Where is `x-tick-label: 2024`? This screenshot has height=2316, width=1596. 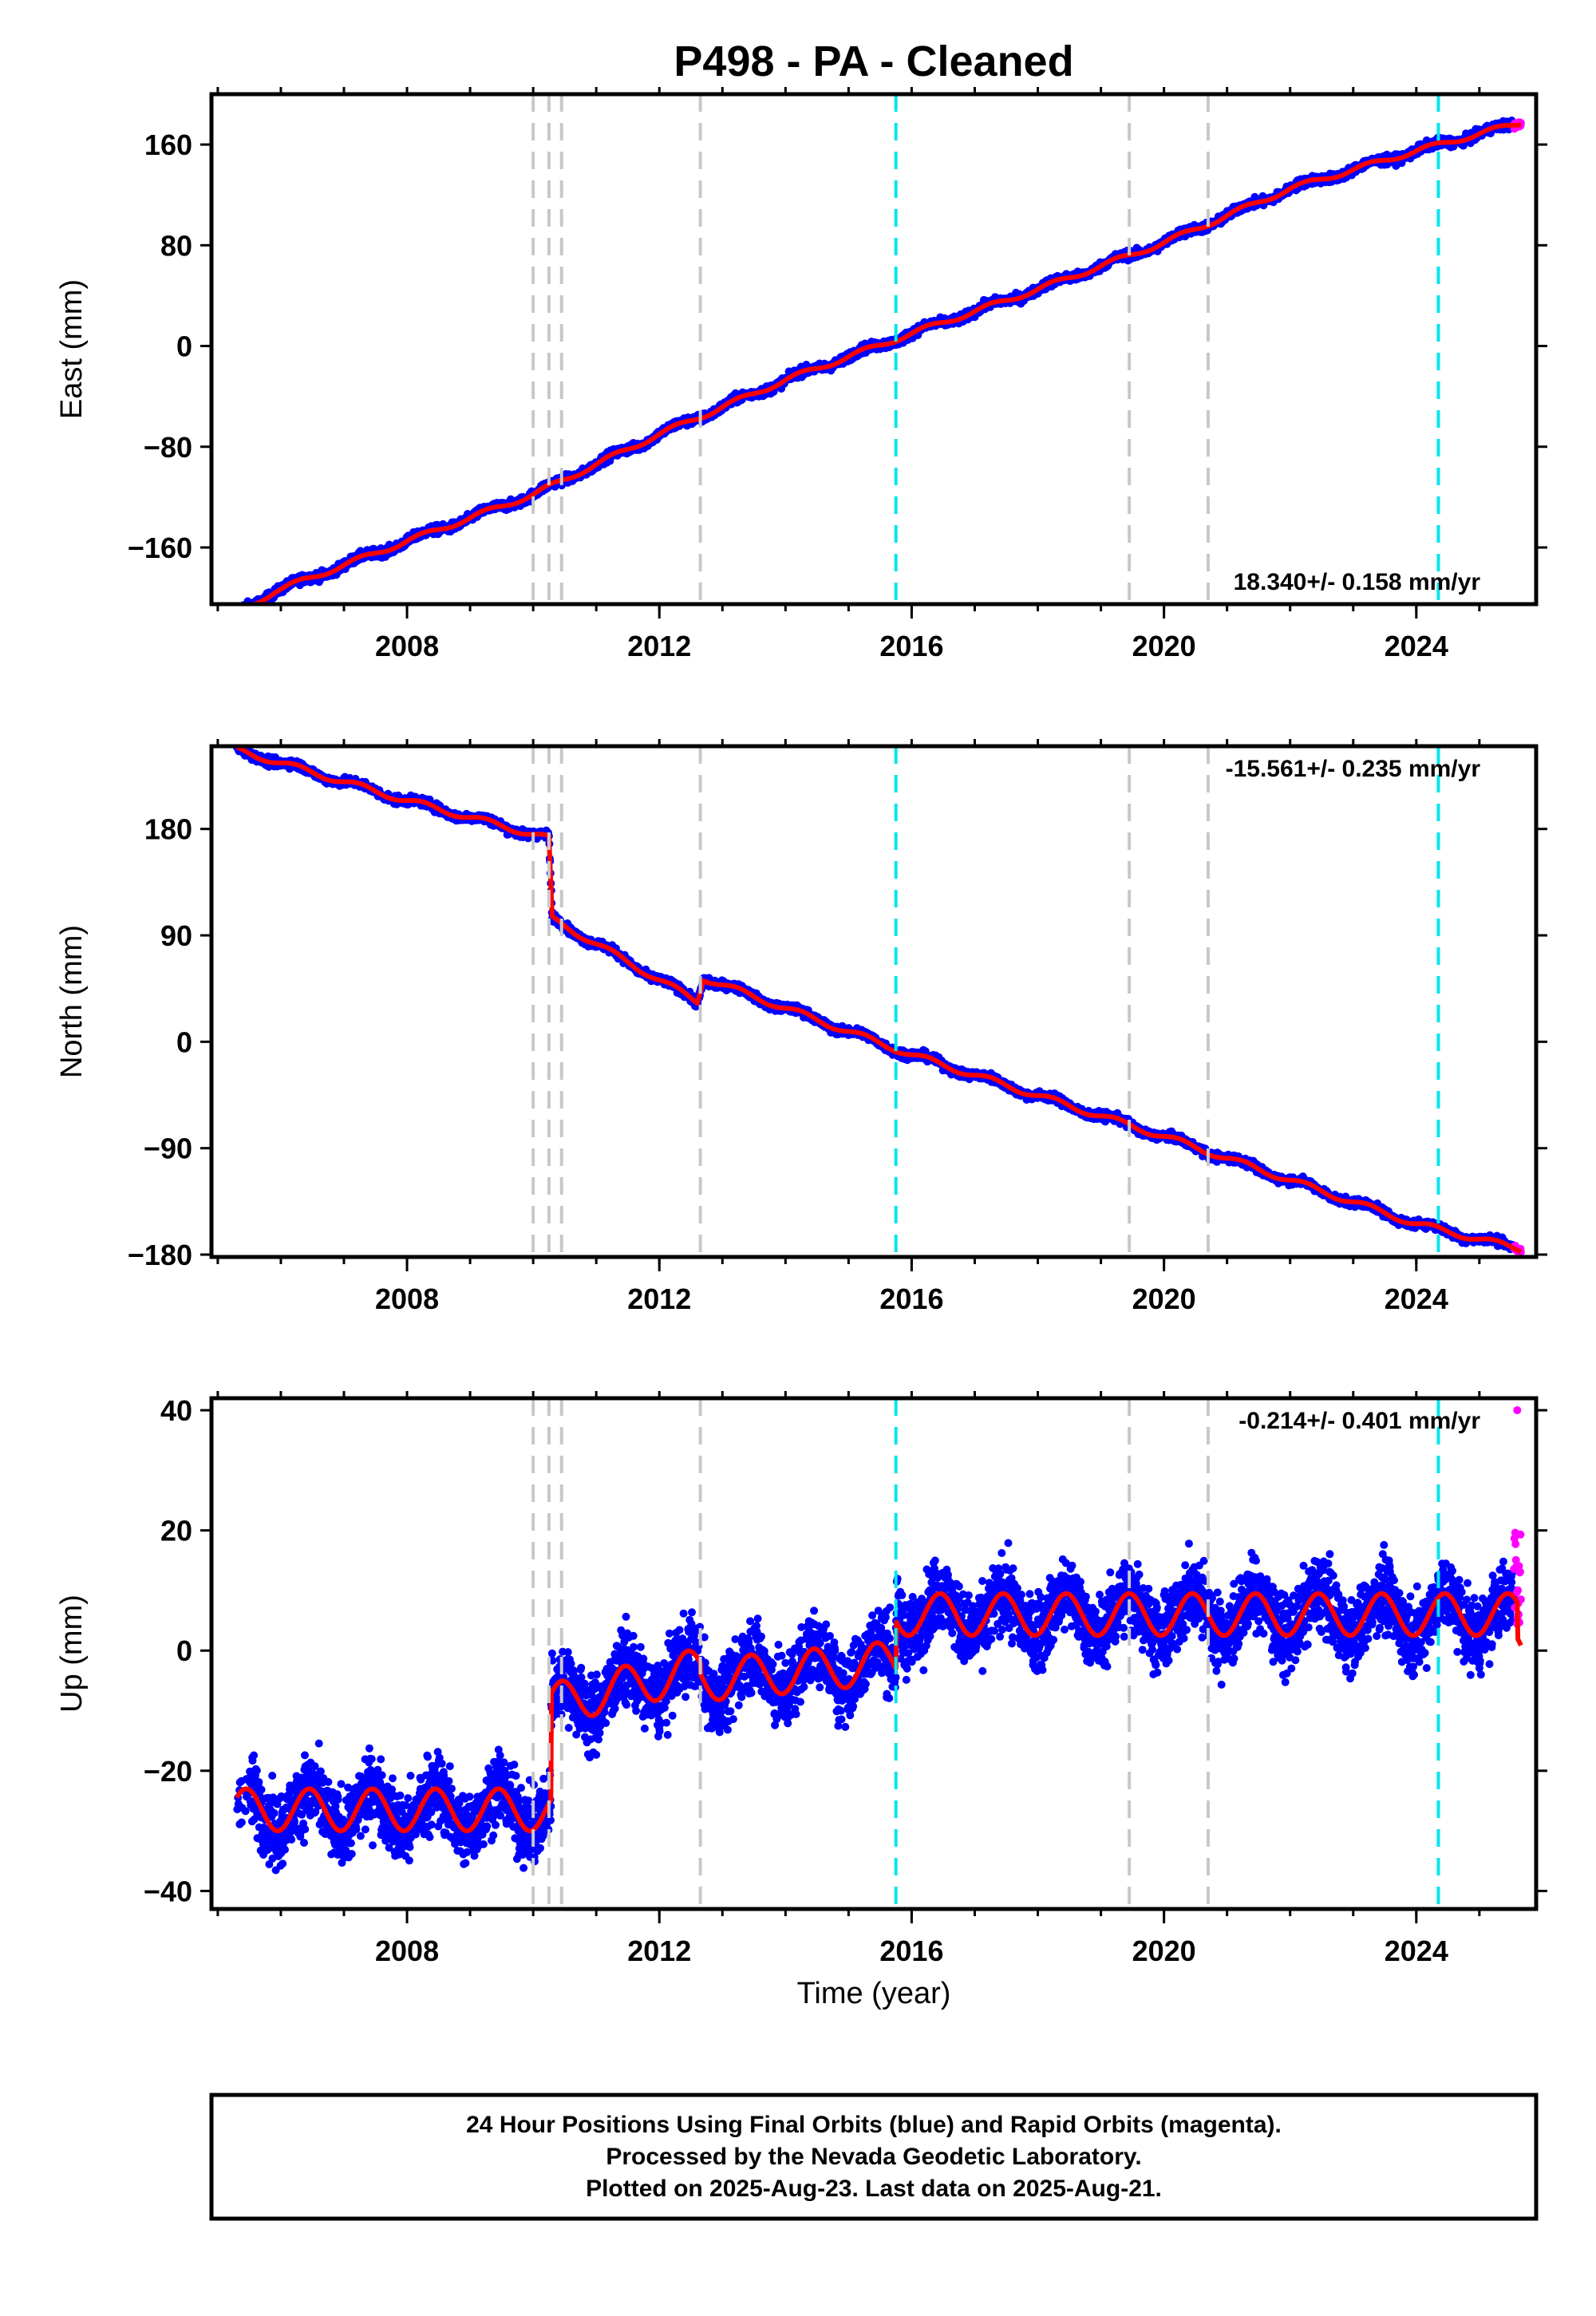
x-tick-label: 2024 is located at coordinates (1416, 646).